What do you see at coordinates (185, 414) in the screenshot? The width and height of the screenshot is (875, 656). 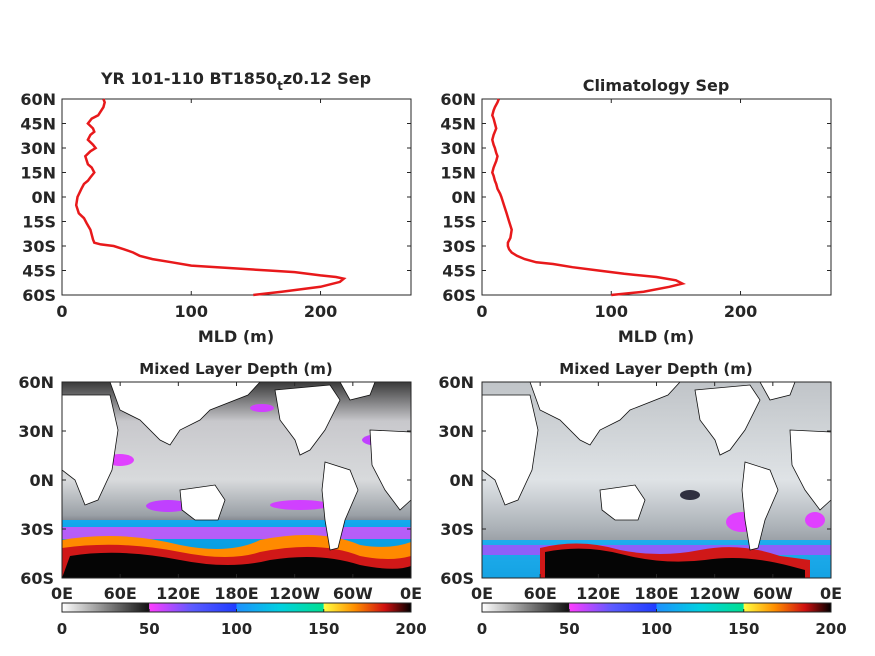 I see `land-asia-model` at bounding box center [185, 414].